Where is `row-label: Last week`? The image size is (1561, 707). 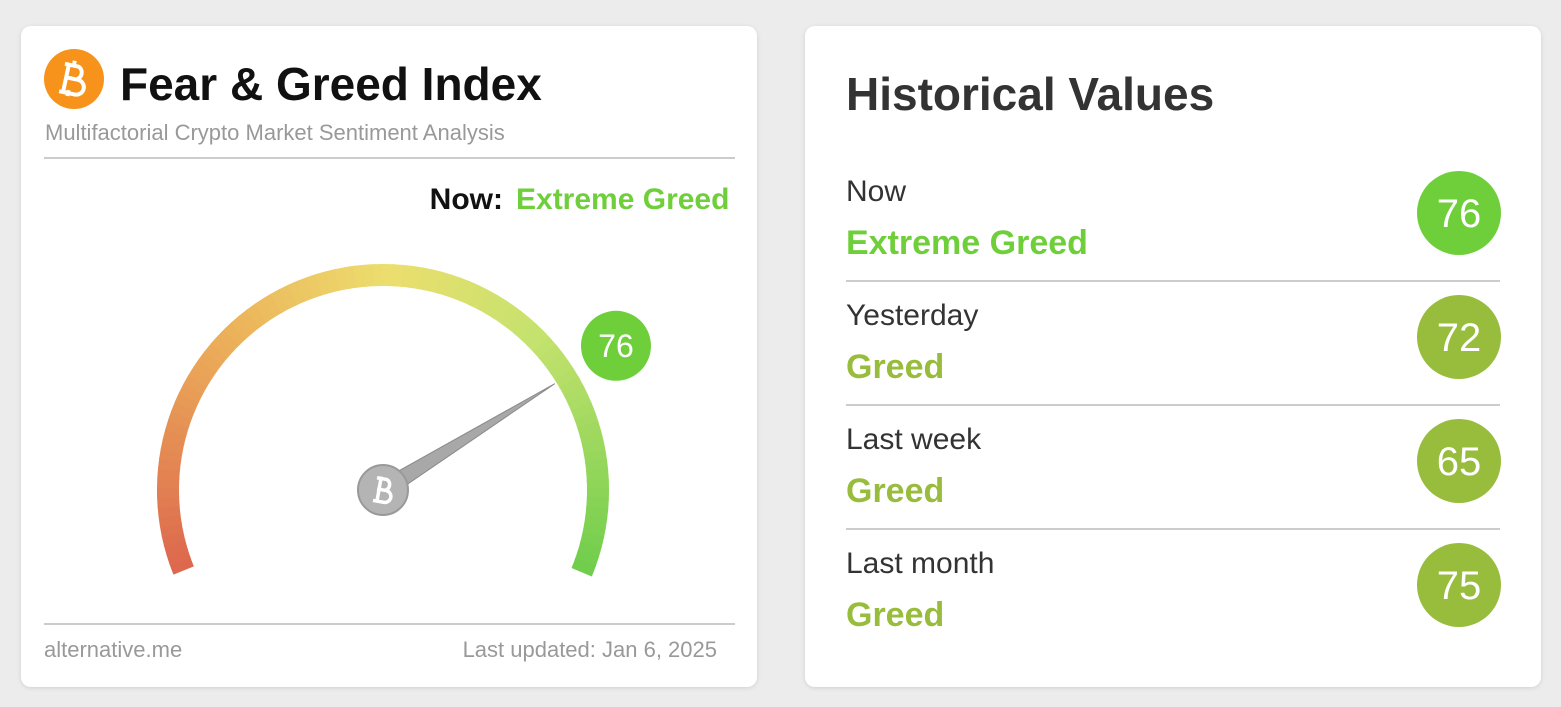 row-label: Last week is located at coordinates (914, 439).